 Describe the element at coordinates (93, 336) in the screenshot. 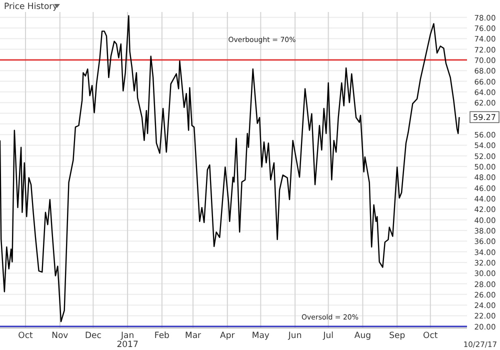

I see `x-tick-label: Dec` at that location.